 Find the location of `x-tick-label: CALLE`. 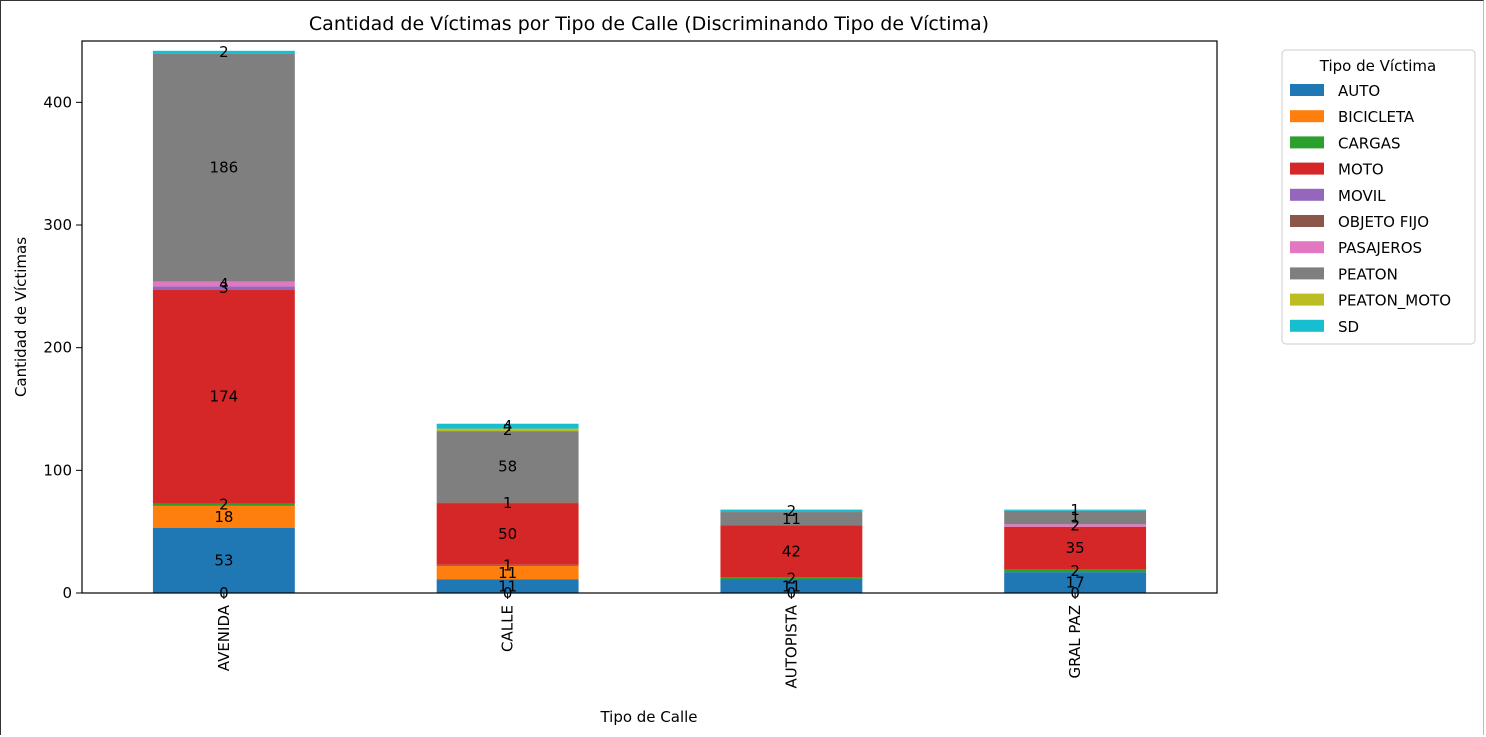

x-tick-label: CALLE is located at coordinates (508, 628).